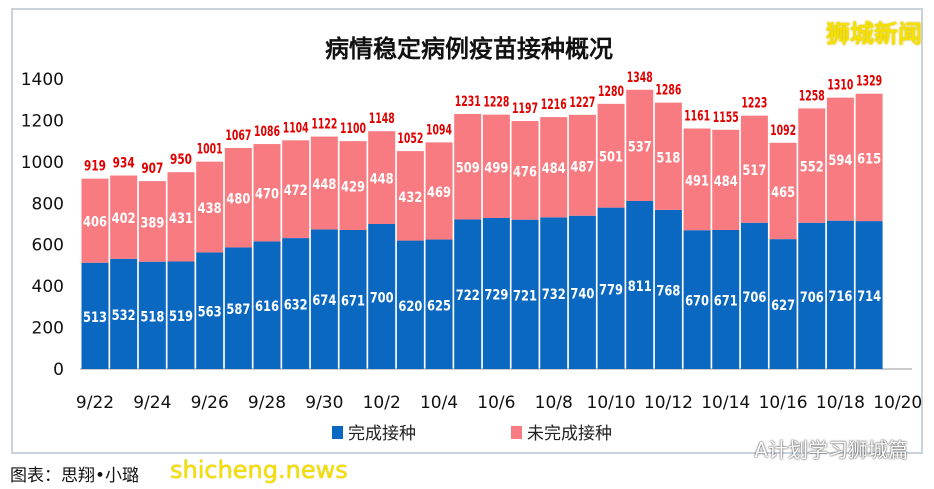 This screenshot has height=489, width=934. I want to click on data-label-total: 1216, so click(554, 105).